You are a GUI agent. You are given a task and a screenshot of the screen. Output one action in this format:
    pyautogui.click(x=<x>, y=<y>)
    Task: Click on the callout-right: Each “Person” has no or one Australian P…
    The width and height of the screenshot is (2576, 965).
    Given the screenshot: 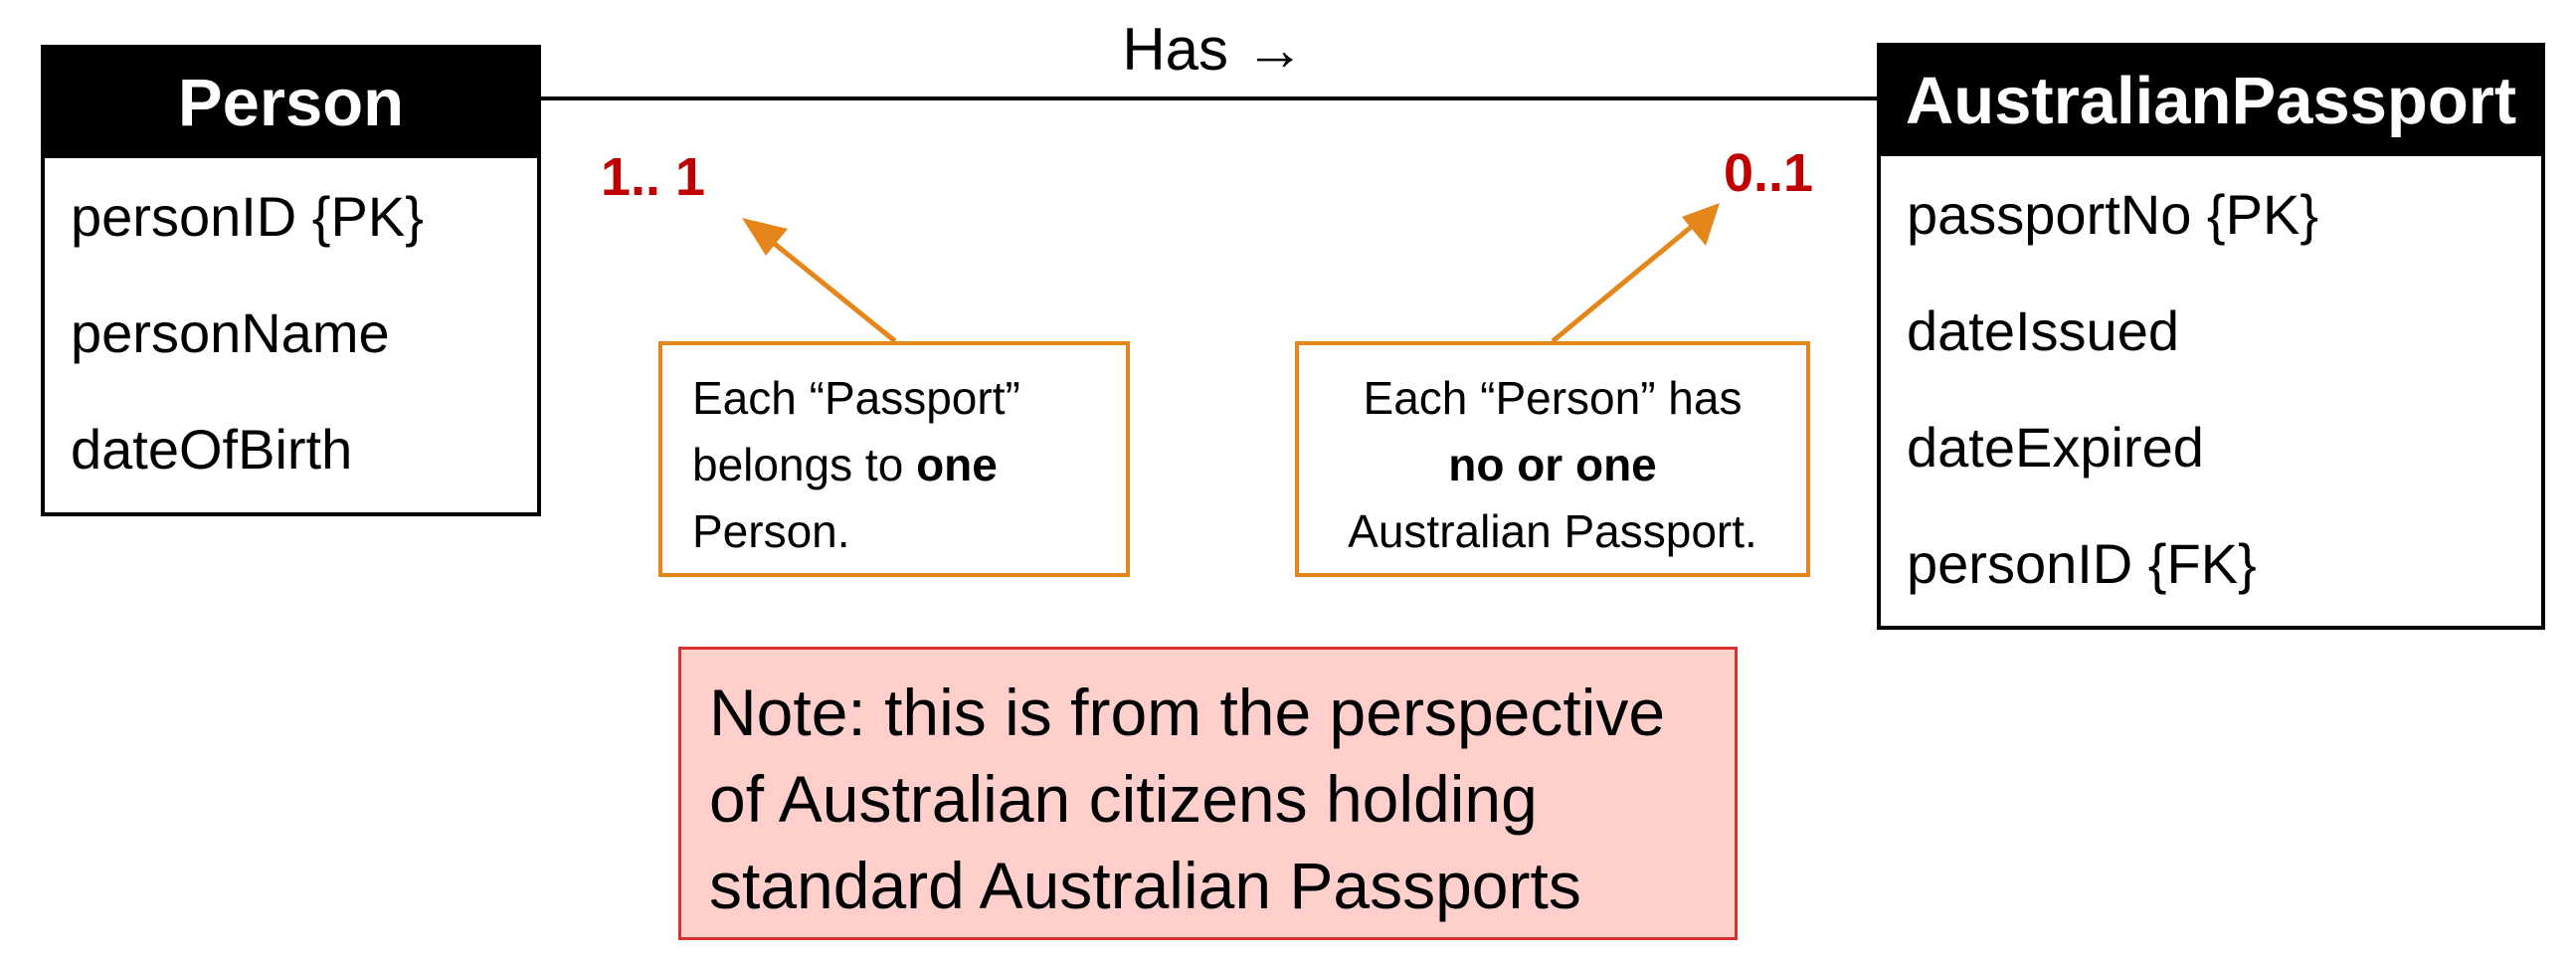 What is the action you would take?
    pyautogui.click(x=1552, y=459)
    